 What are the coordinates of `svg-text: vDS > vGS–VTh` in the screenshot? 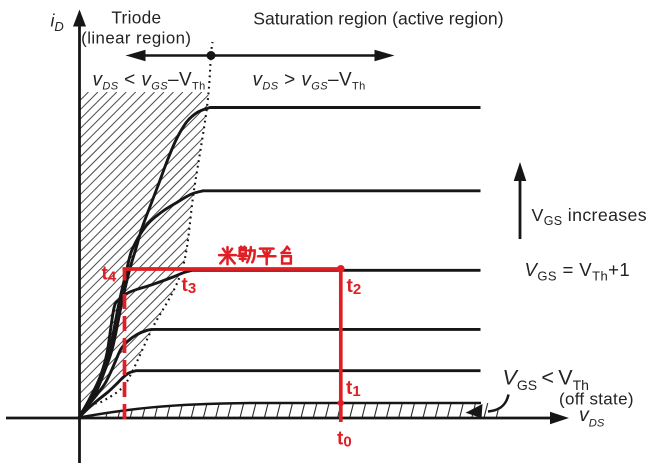 It's located at (309, 81).